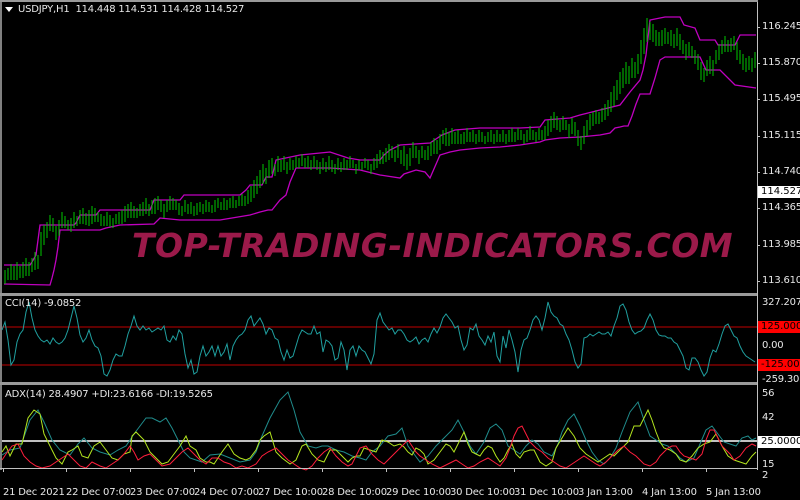  Describe the element at coordinates (781, 379) in the screenshot. I see `cci-axis-min: -259.3025` at that location.